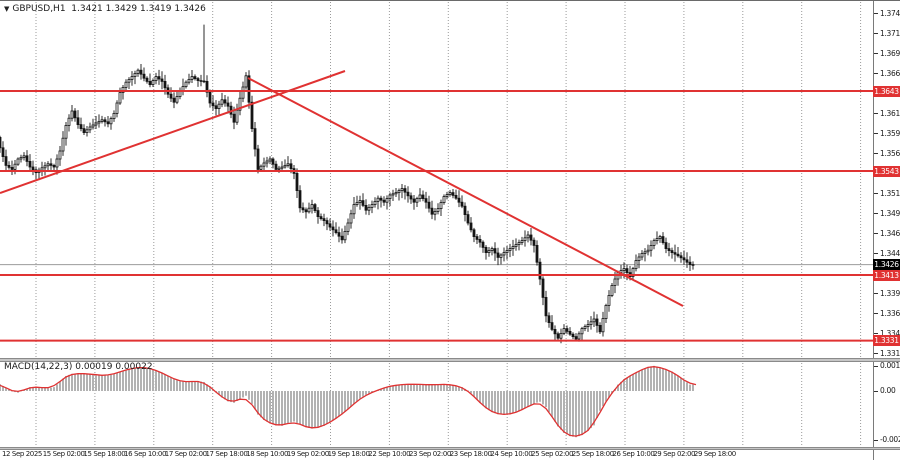 The width and height of the screenshot is (900, 460). Describe the element at coordinates (430, 454) in the screenshot. I see `time-axis-label: 23 Sep 02:00` at that location.